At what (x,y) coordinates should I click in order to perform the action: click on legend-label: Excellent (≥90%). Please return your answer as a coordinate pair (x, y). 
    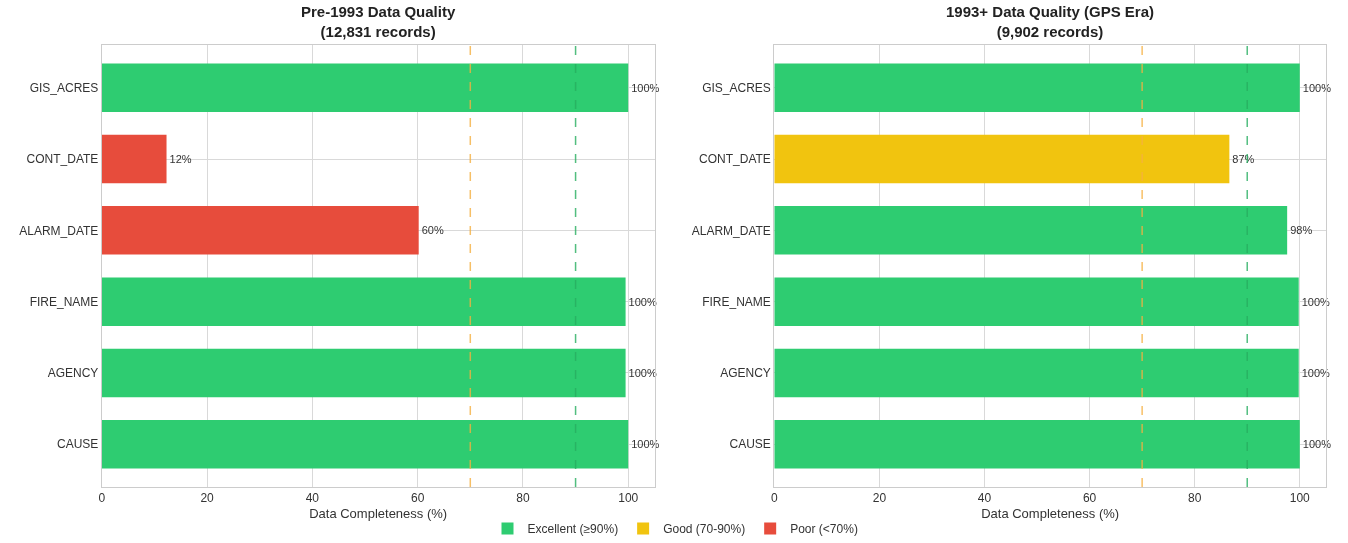
    Looking at the image, I should click on (573, 529).